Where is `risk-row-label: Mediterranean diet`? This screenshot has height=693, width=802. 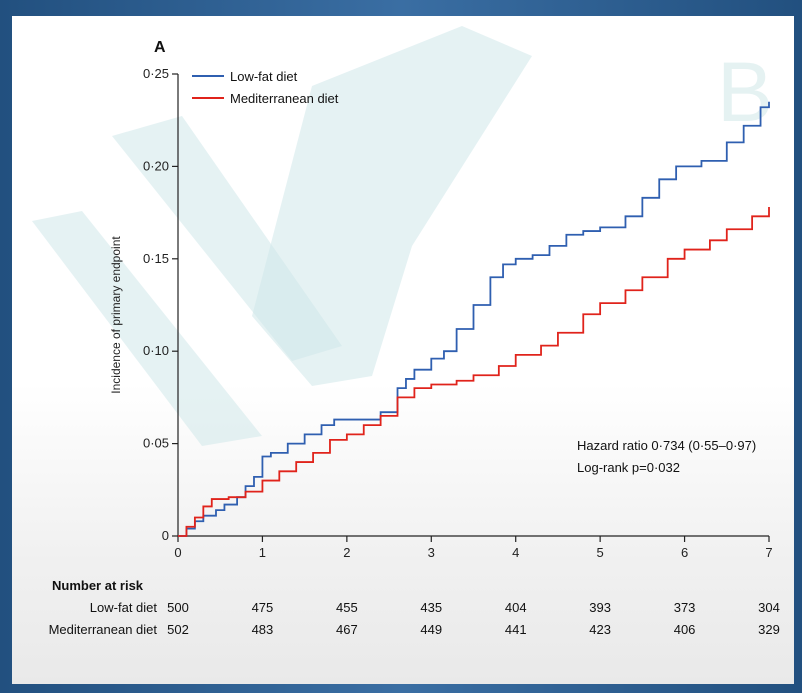 risk-row-label: Mediterranean diet is located at coordinates (103, 629).